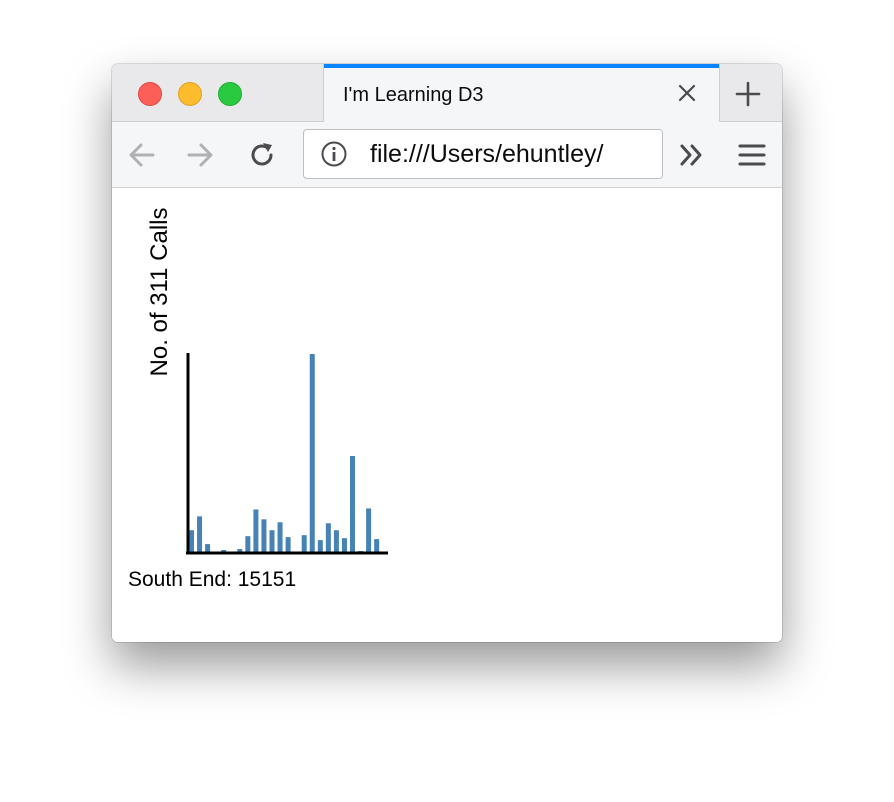  I want to click on url-bar: file:///Users/ehuntley/, so click(483, 154).